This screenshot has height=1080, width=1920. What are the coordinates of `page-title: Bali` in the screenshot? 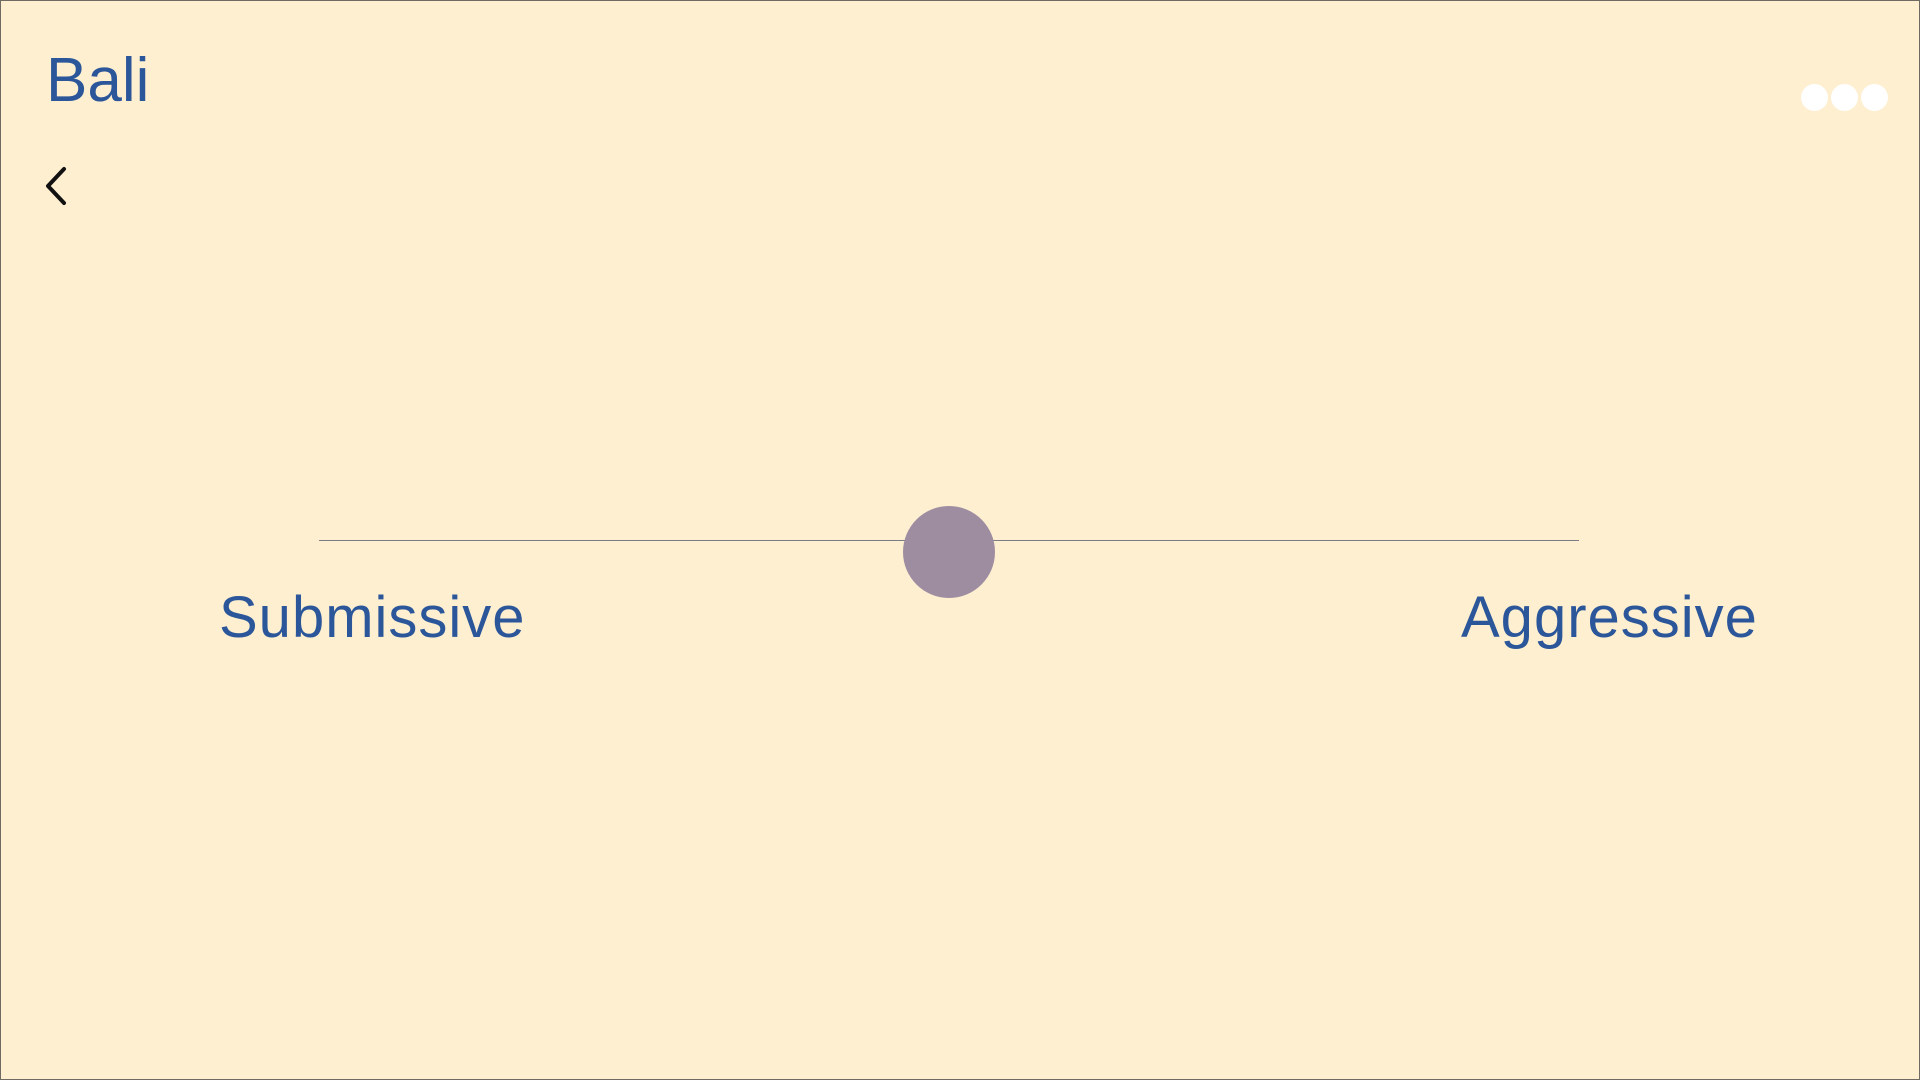 It's located at (98, 80).